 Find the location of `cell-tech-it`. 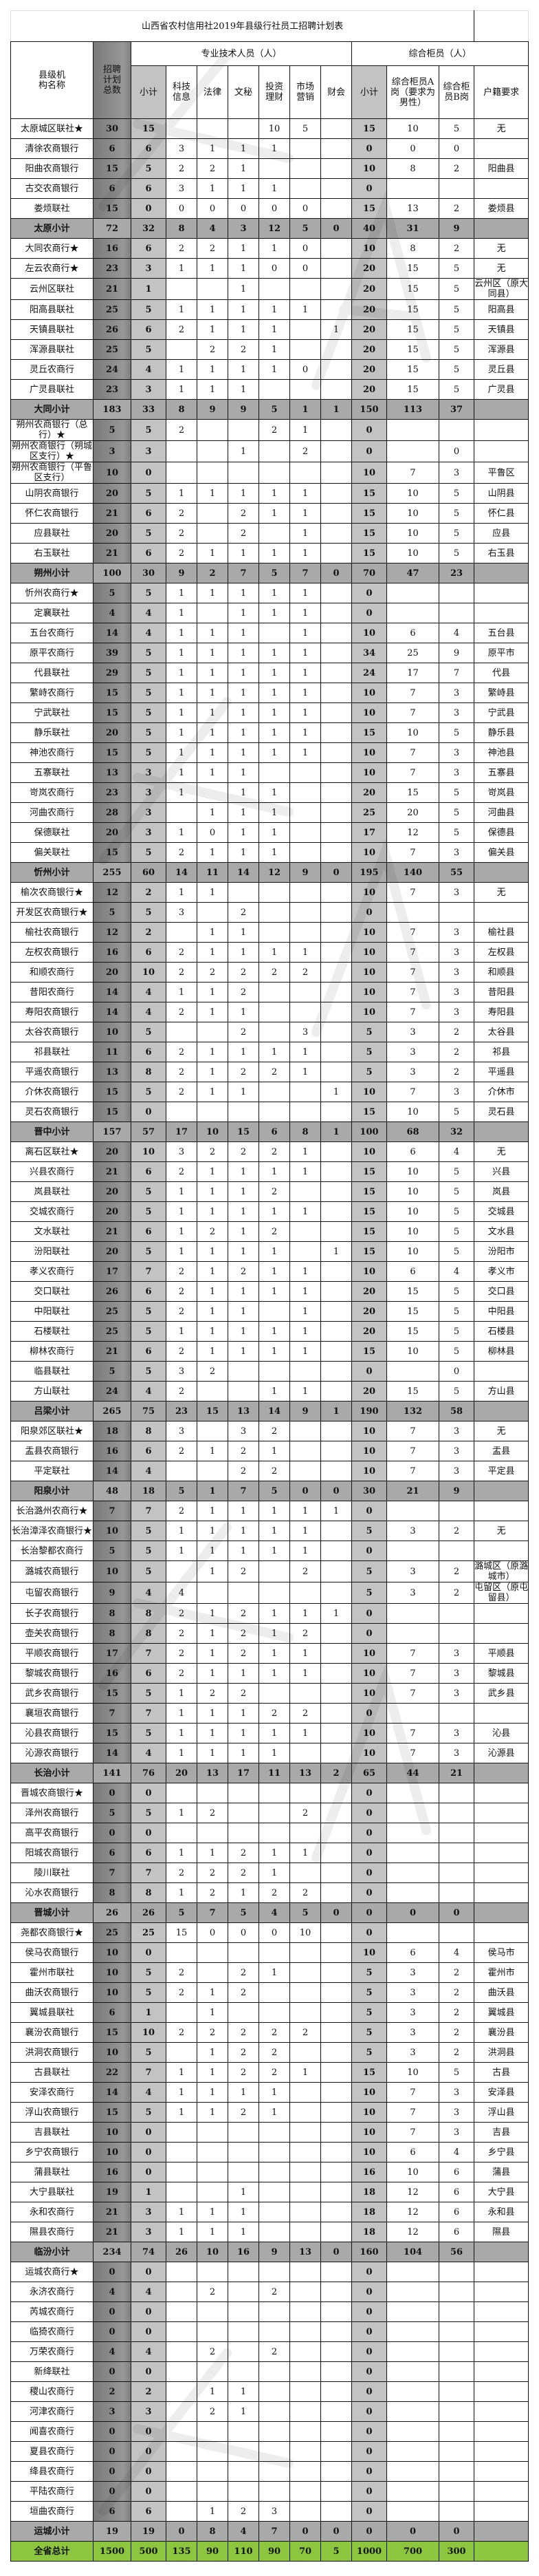

cell-tech-it is located at coordinates (181, 1471).